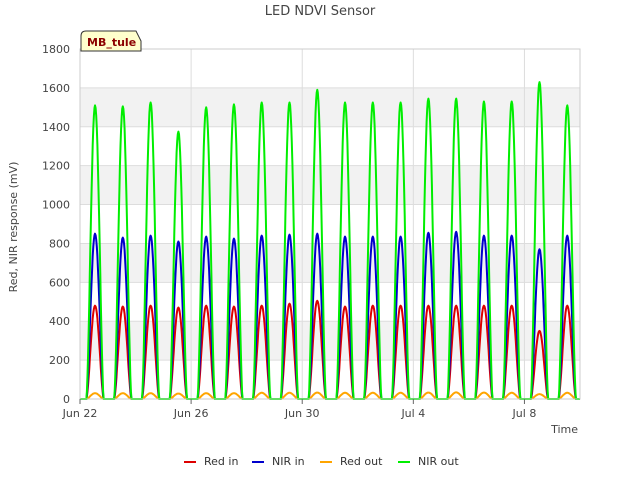  What do you see at coordinates (564, 429) in the screenshot?
I see `x-axis-label: Time` at bounding box center [564, 429].